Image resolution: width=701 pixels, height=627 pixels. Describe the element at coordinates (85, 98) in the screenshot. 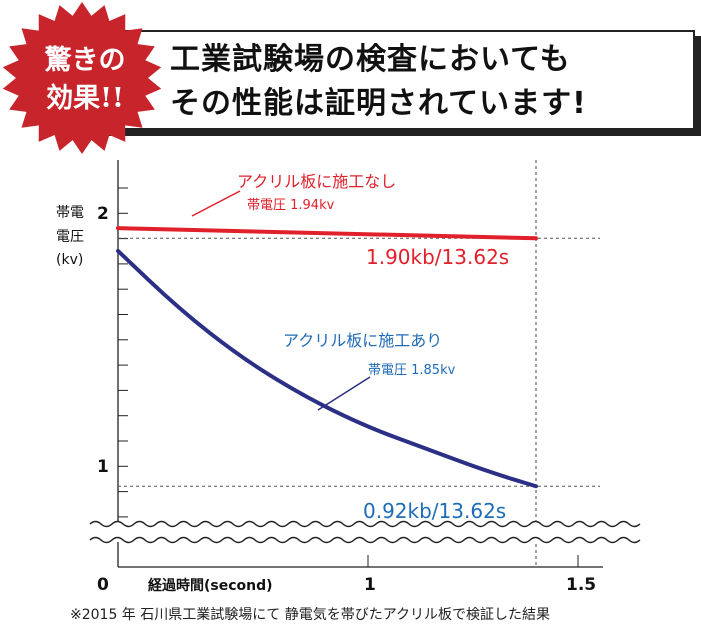

I see `badge-line-2: 効果!!` at that location.